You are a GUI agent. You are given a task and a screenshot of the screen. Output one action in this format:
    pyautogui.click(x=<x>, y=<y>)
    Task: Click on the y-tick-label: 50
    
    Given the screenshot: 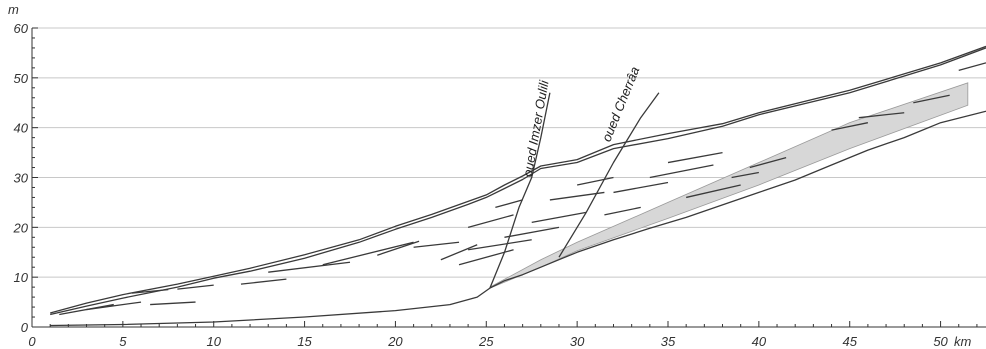 What is the action you would take?
    pyautogui.click(x=21, y=78)
    